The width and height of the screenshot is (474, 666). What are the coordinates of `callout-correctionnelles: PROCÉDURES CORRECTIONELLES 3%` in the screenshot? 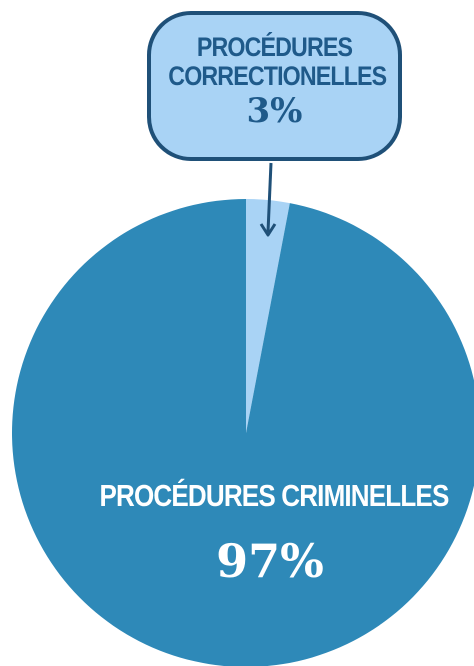 It's located at (274, 86).